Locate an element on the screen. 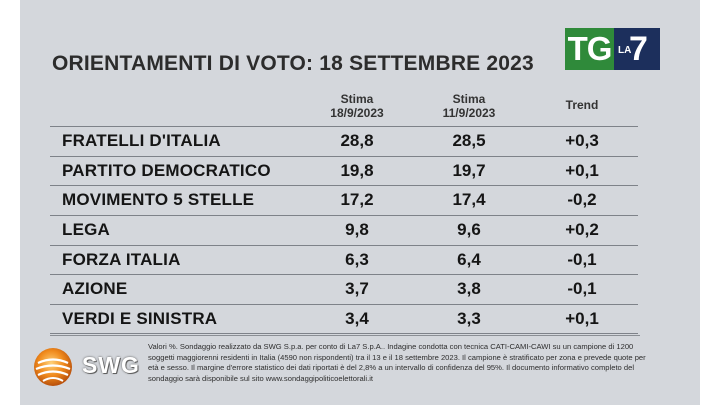  party-name: LEGA is located at coordinates (86, 230).